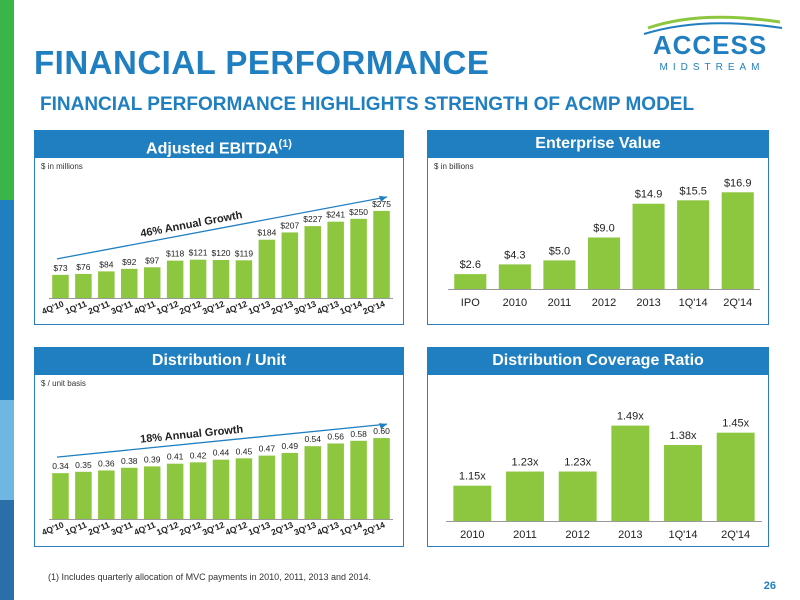 This screenshot has width=800, height=600. Describe the element at coordinates (236, 528) in the screenshot. I see `dist-tick-label: 4Q'12` at that location.